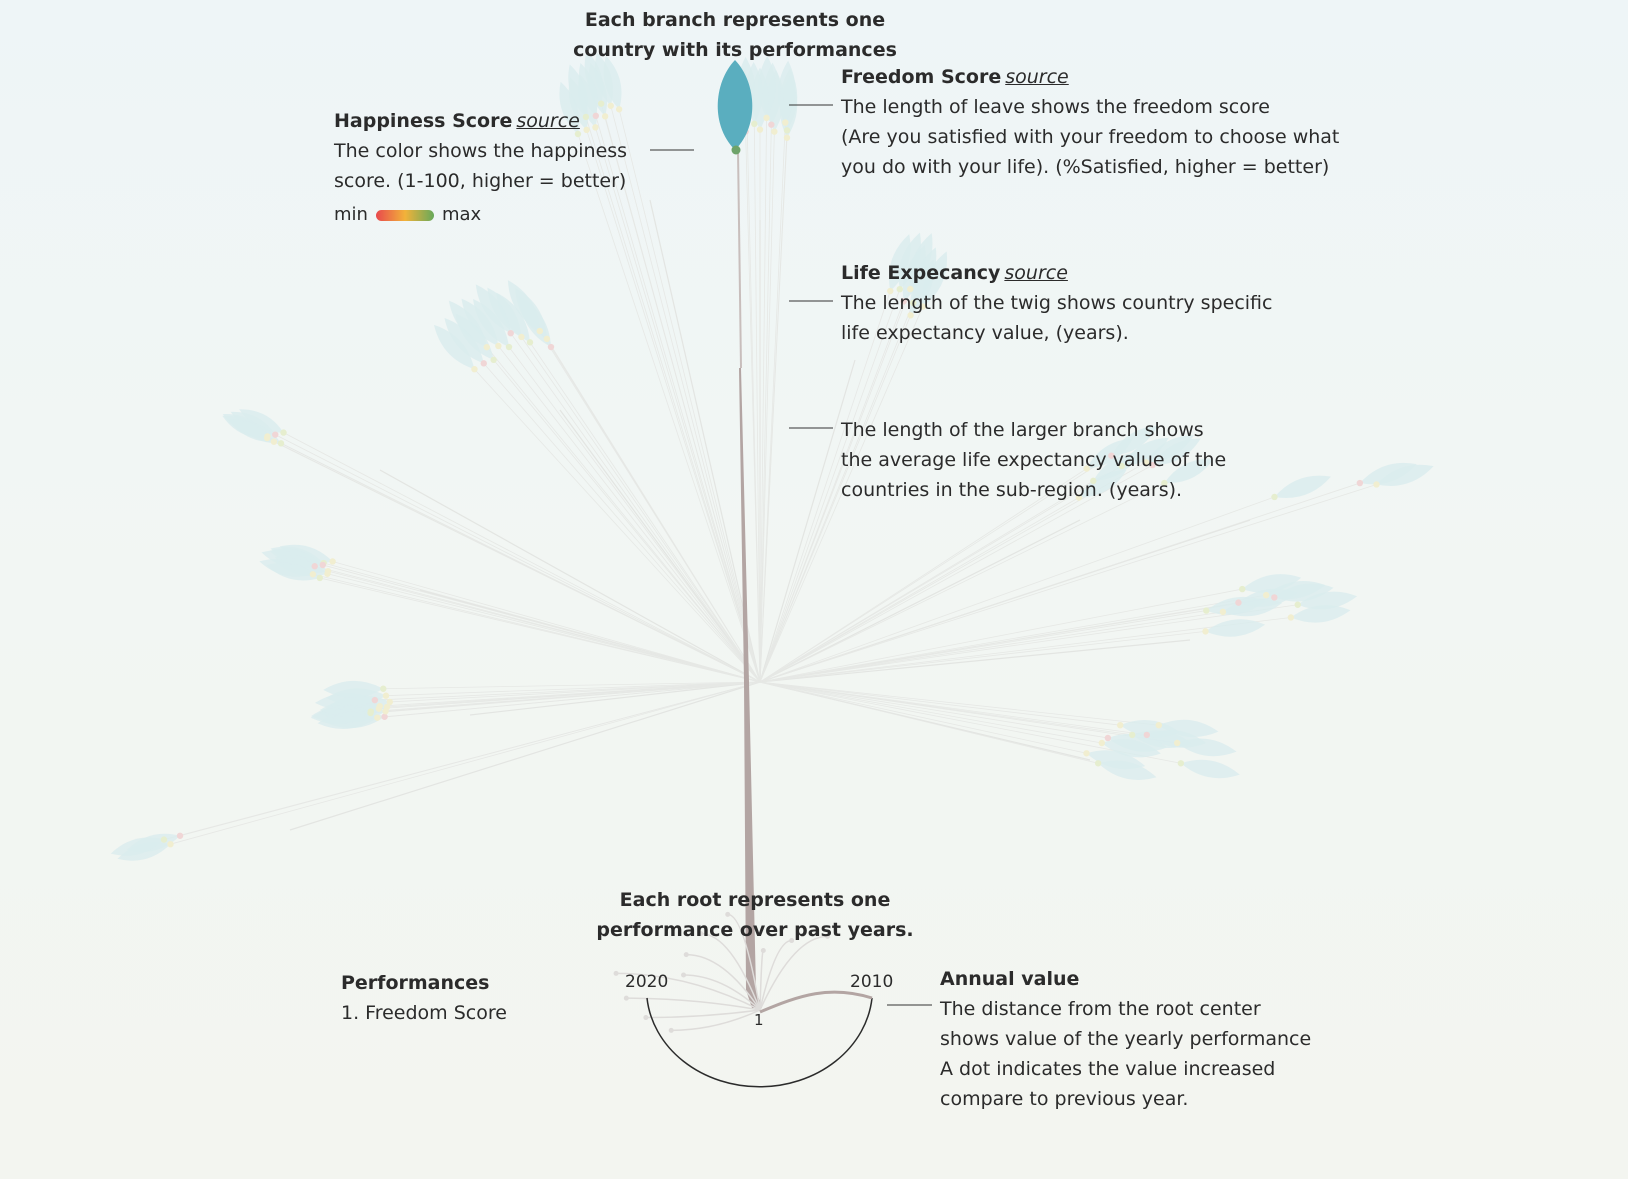 The height and width of the screenshot is (1179, 1628). What do you see at coordinates (456, 998) in the screenshot?
I see `performances-annotation: Performances 1. Freedom Score` at bounding box center [456, 998].